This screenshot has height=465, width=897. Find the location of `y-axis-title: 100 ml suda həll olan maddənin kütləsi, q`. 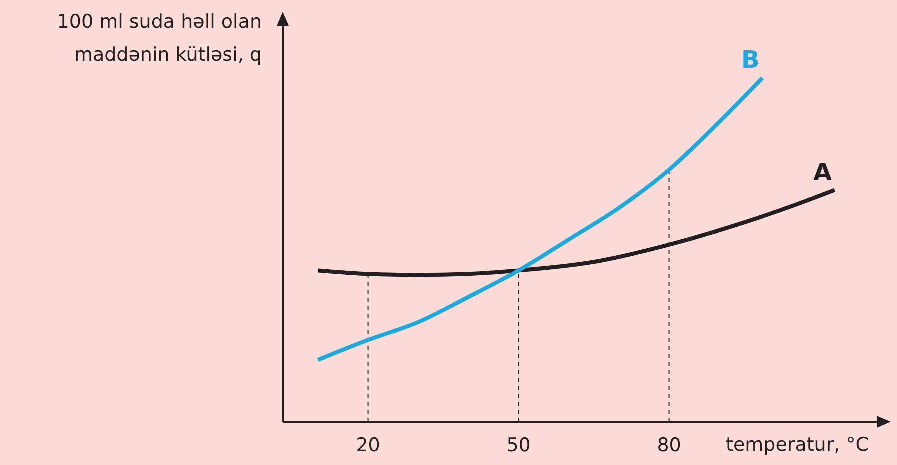

y-axis-title: 100 ml suda həll olan maddənin kütləsi, q is located at coordinates (159, 39).